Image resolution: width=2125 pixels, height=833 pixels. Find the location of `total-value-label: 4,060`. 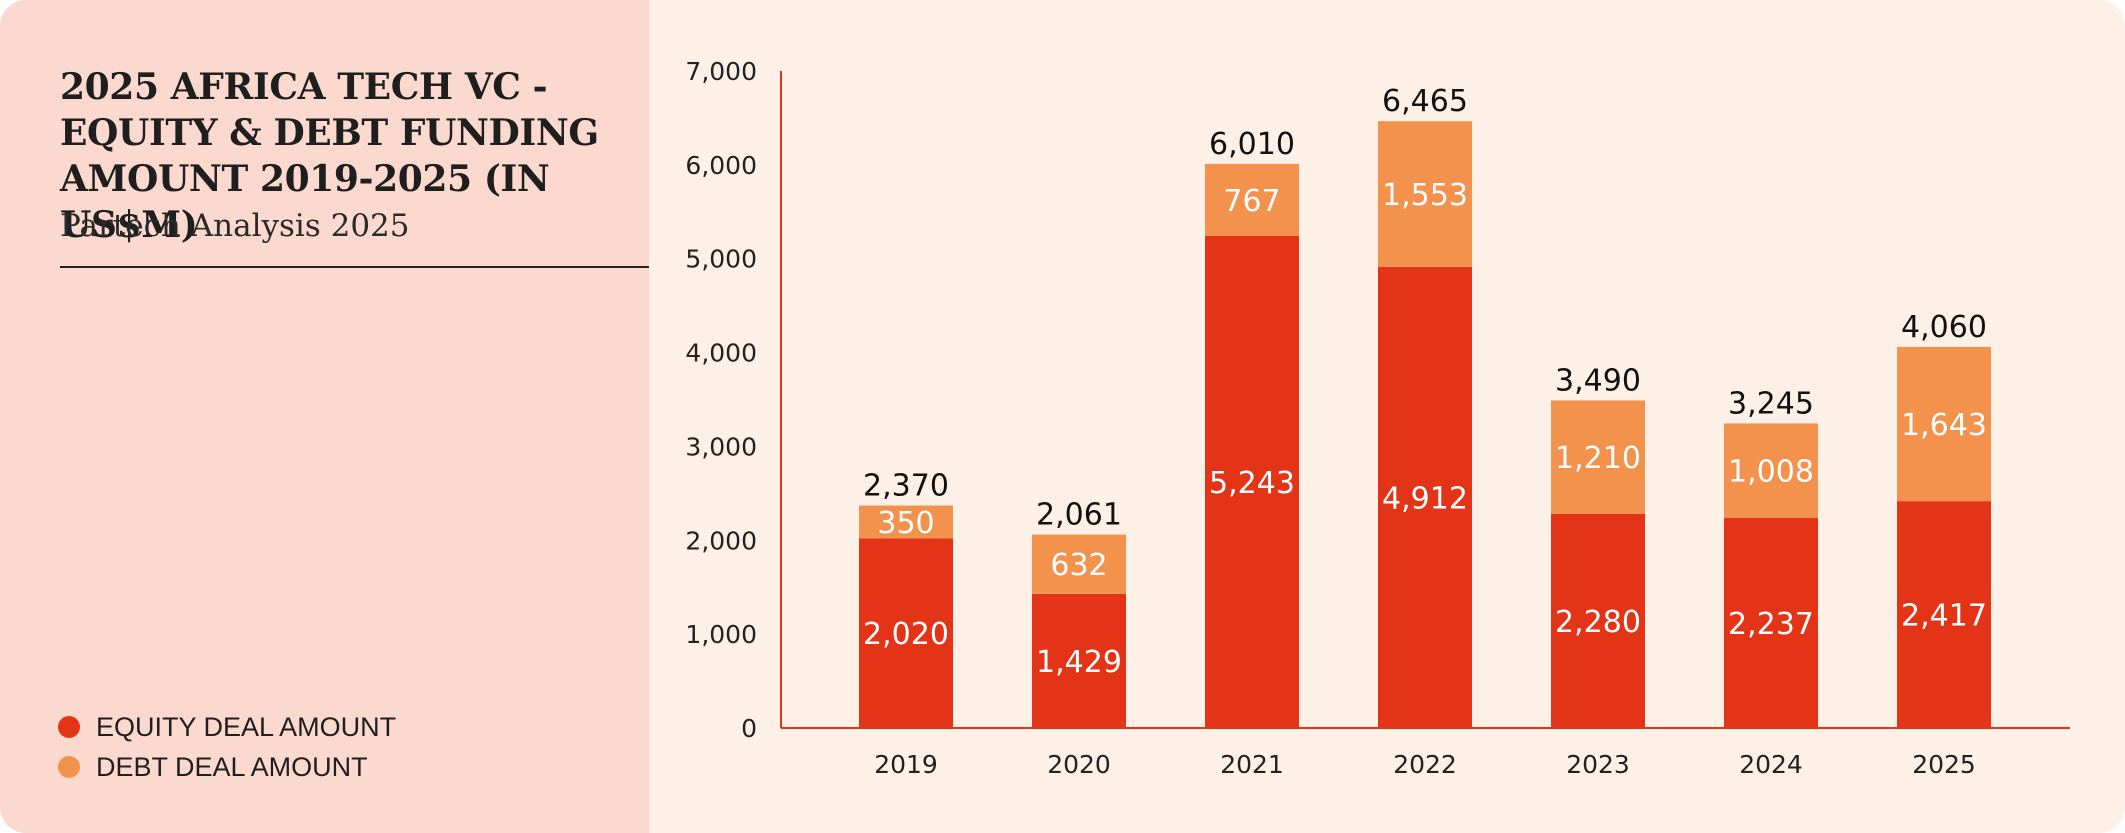

total-value-label: 4,060 is located at coordinates (1944, 327).